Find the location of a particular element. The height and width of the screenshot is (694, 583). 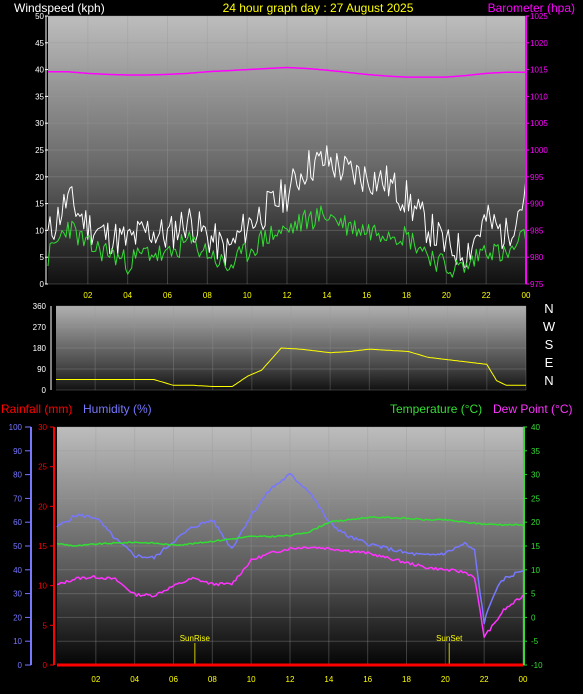

temperature-tick-label: 10 is located at coordinates (535, 570).